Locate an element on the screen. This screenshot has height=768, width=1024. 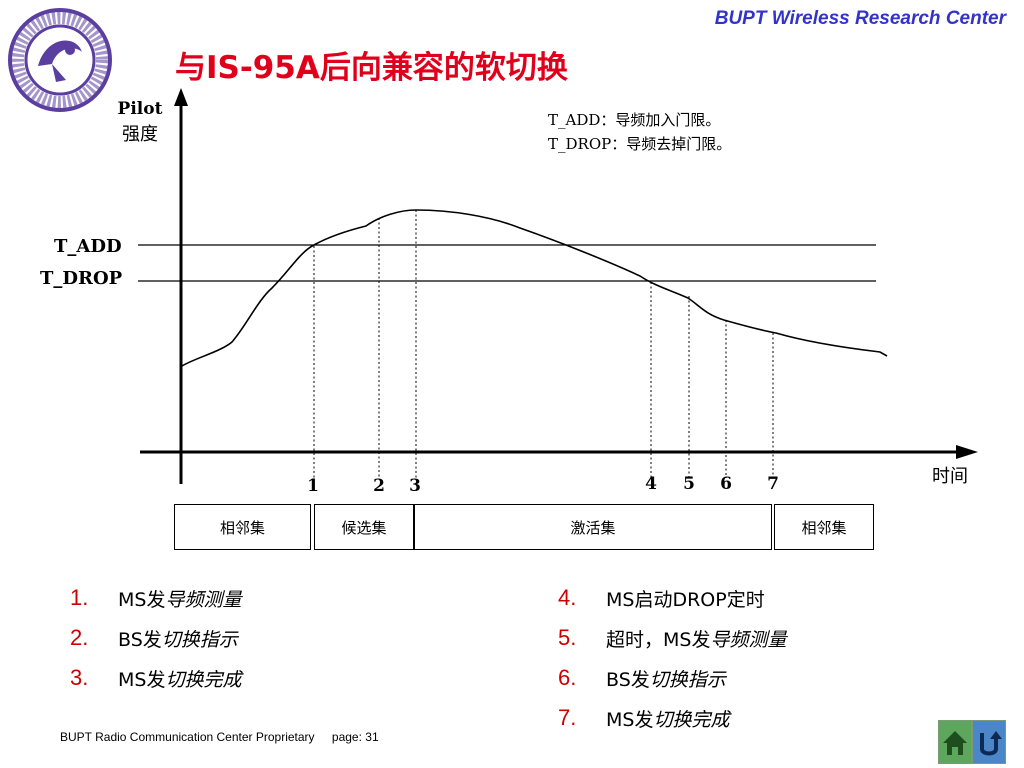
return-arrow-icon is located at coordinates (991, 743).